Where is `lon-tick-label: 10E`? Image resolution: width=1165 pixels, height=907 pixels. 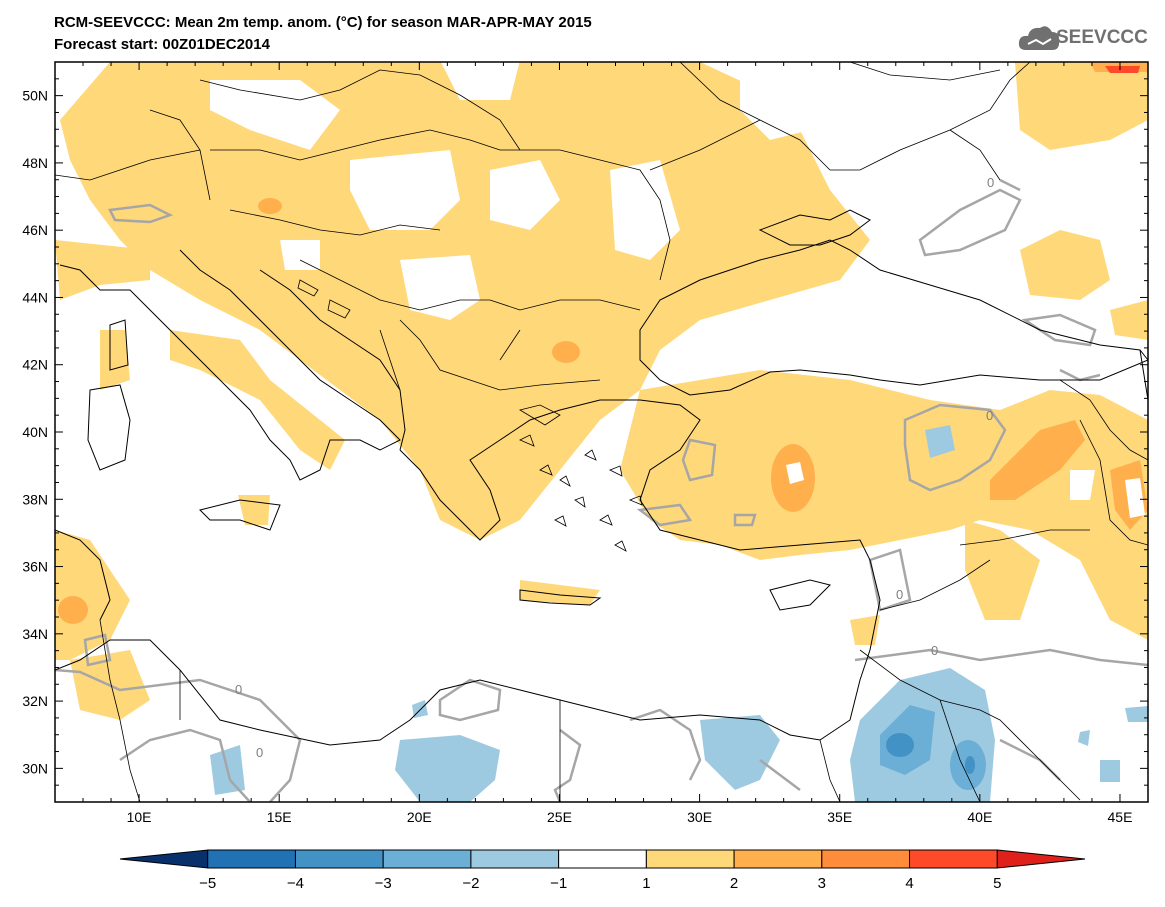
lon-tick-label: 10E is located at coordinates (139, 817).